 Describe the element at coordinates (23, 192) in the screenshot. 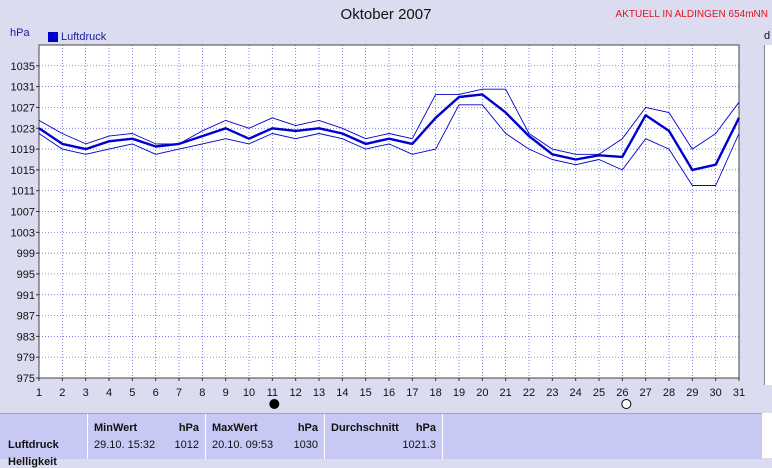

I see `y-tick-label: 1011` at that location.